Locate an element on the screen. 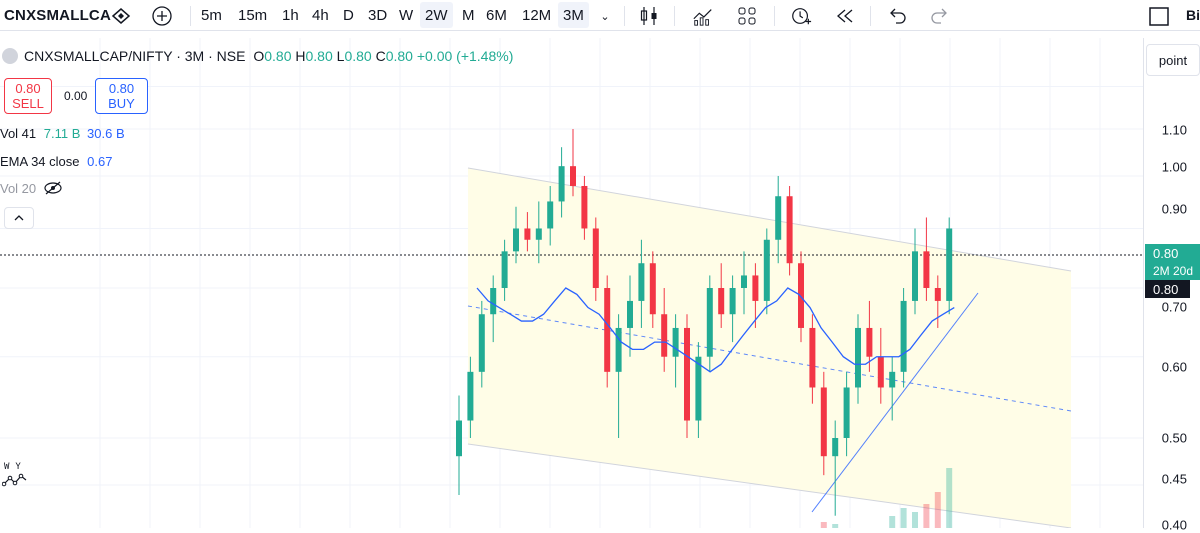  interval-d: D is located at coordinates (348, 15).